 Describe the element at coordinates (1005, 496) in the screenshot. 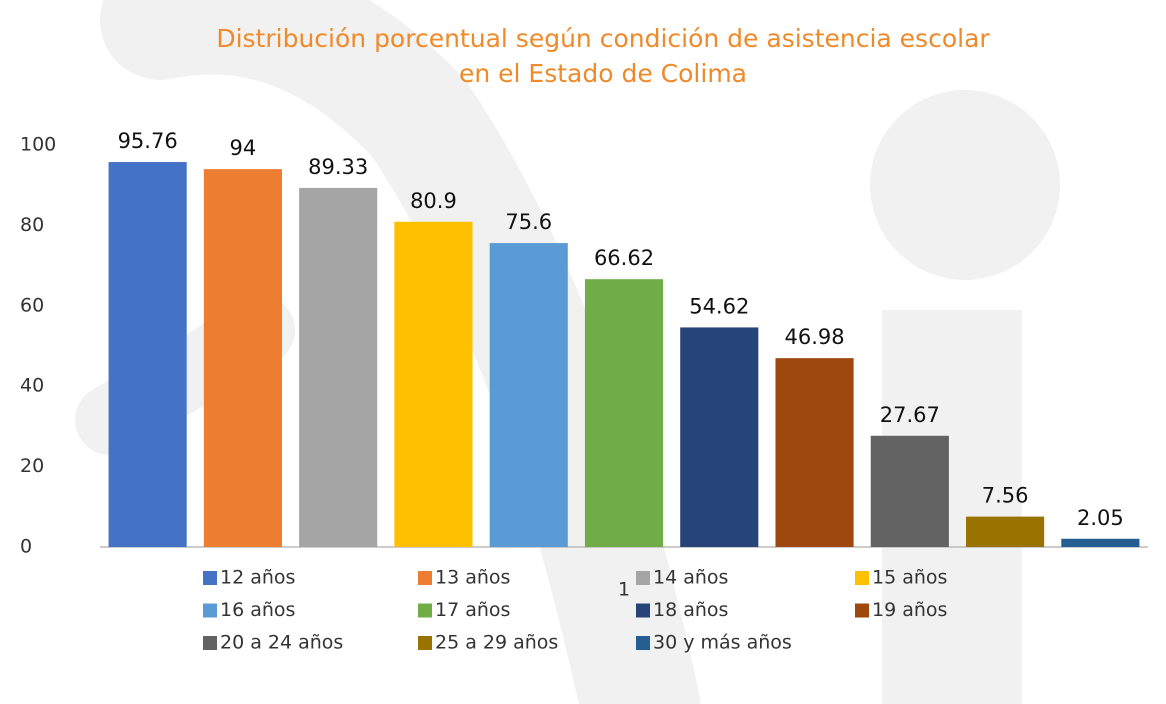

I see `value-label: 7.56` at that location.